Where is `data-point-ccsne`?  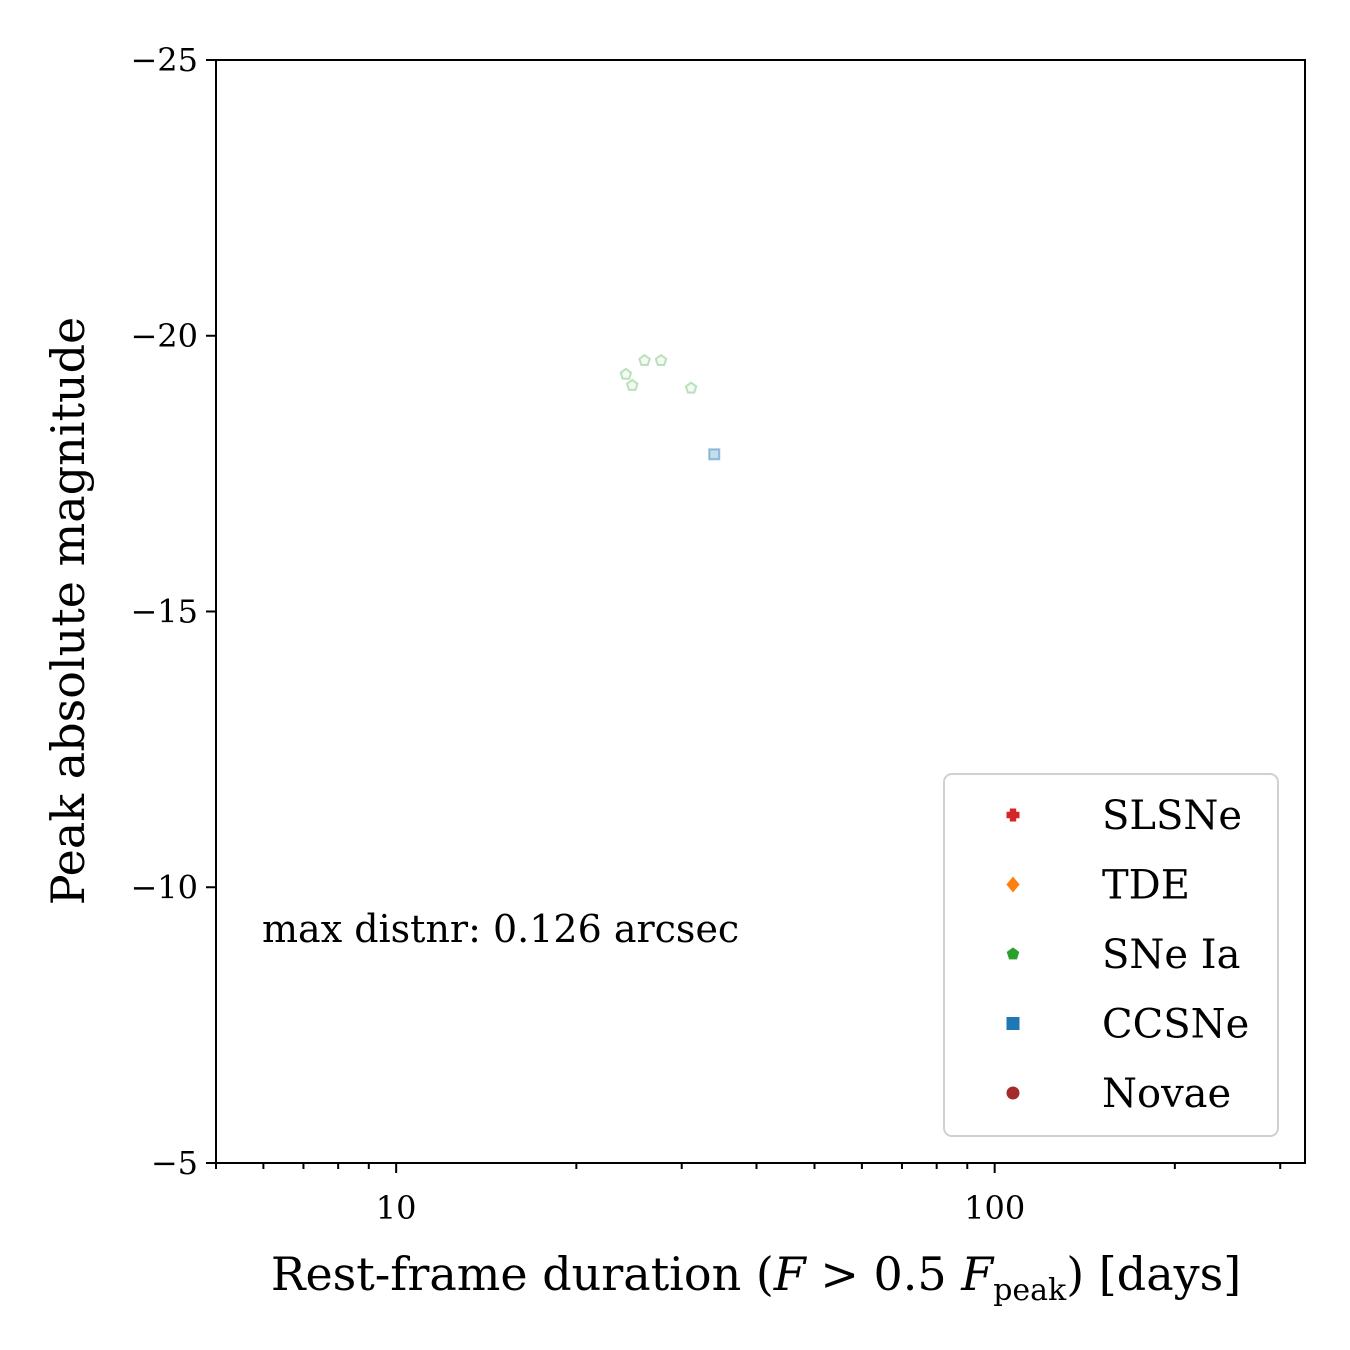
data-point-ccsne is located at coordinates (714, 454).